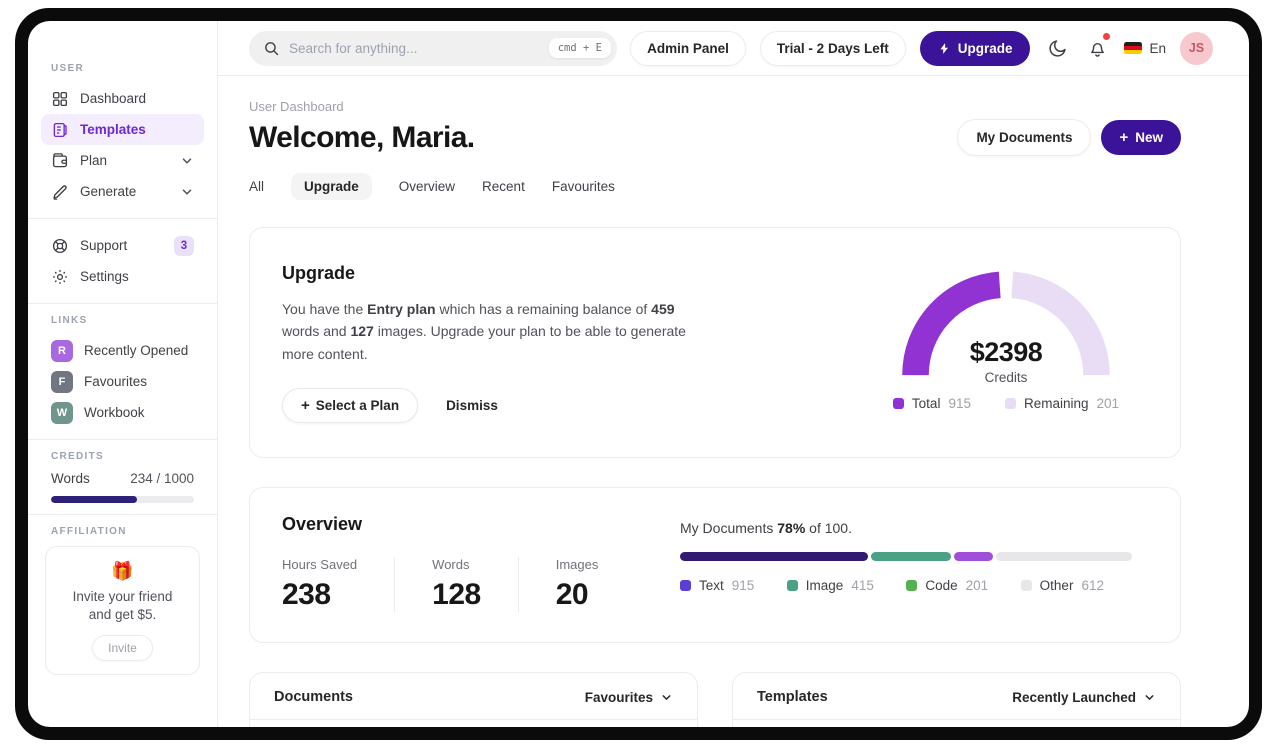  I want to click on gauge-remaining-arc, so click(1060, 323).